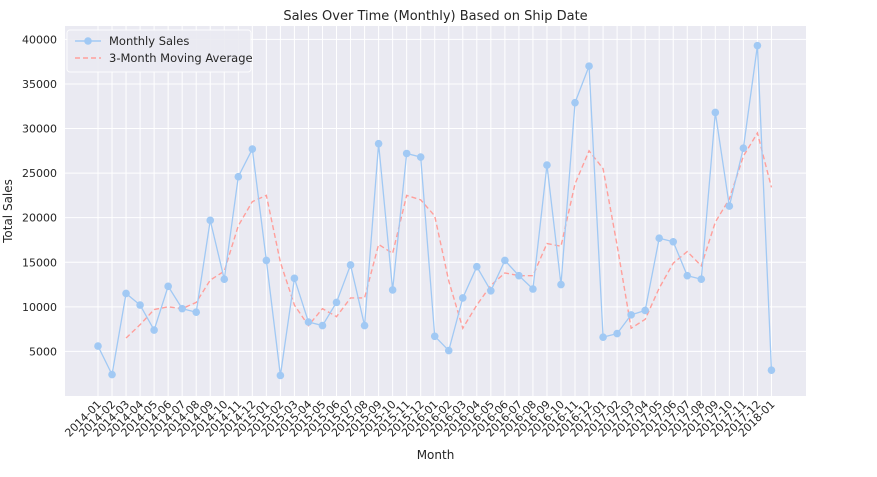 Image resolution: width=877 pixels, height=477 pixels. What do you see at coordinates (39, 195) in the screenshot?
I see `y-tick-labels: 5000 10000 15000 20000 25000 30000 35000 40000` at bounding box center [39, 195].